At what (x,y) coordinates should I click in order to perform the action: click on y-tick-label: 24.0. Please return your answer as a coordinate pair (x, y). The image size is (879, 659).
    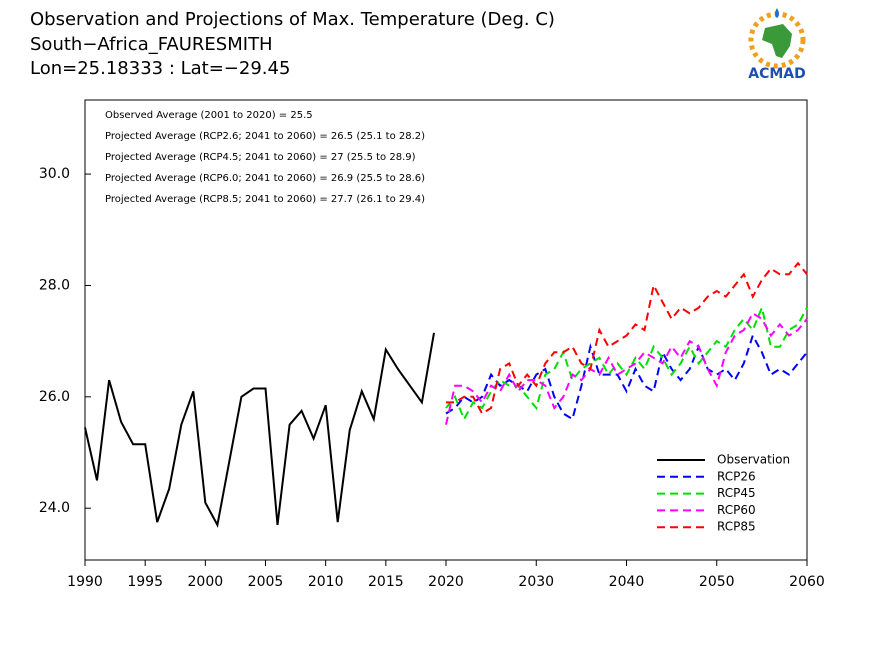
    Looking at the image, I should click on (54, 508).